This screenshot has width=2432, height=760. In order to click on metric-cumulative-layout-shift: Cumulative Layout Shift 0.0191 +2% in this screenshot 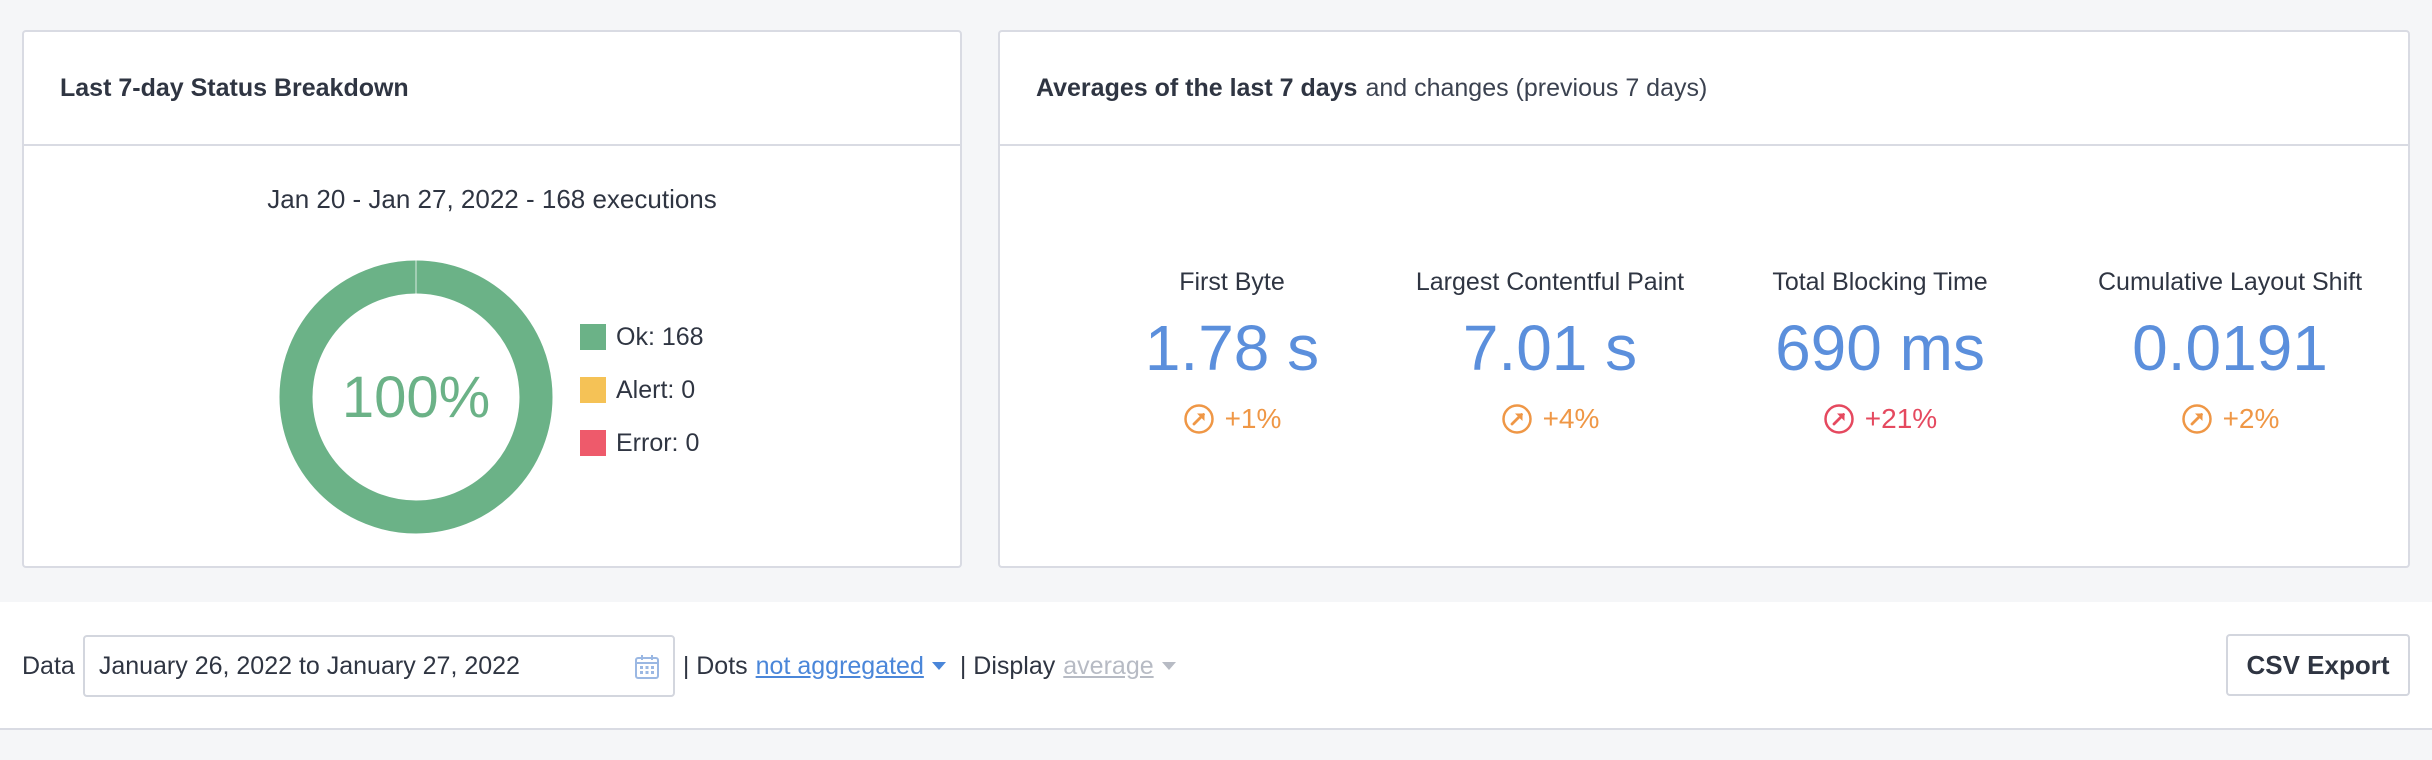, I will do `click(2230, 351)`.